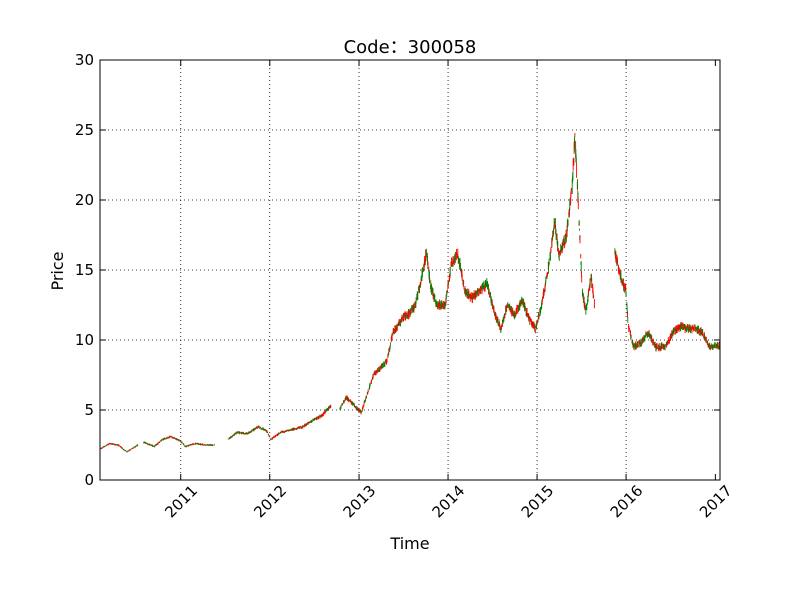 Image resolution: width=800 pixels, height=600 pixels. Describe the element at coordinates (716, 502) in the screenshot. I see `x-tick-label: 2017` at that location.